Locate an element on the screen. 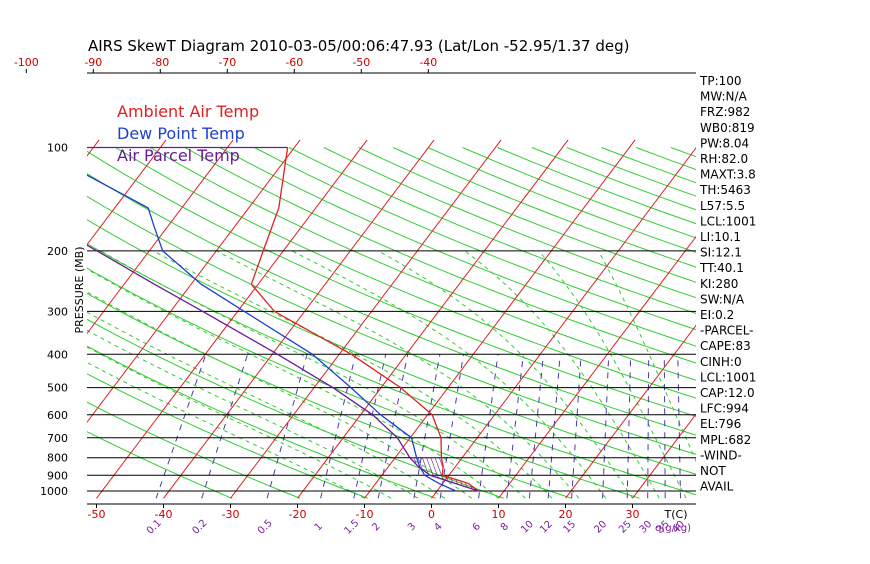  top-temp-tick-label: -90 is located at coordinates (93, 62).